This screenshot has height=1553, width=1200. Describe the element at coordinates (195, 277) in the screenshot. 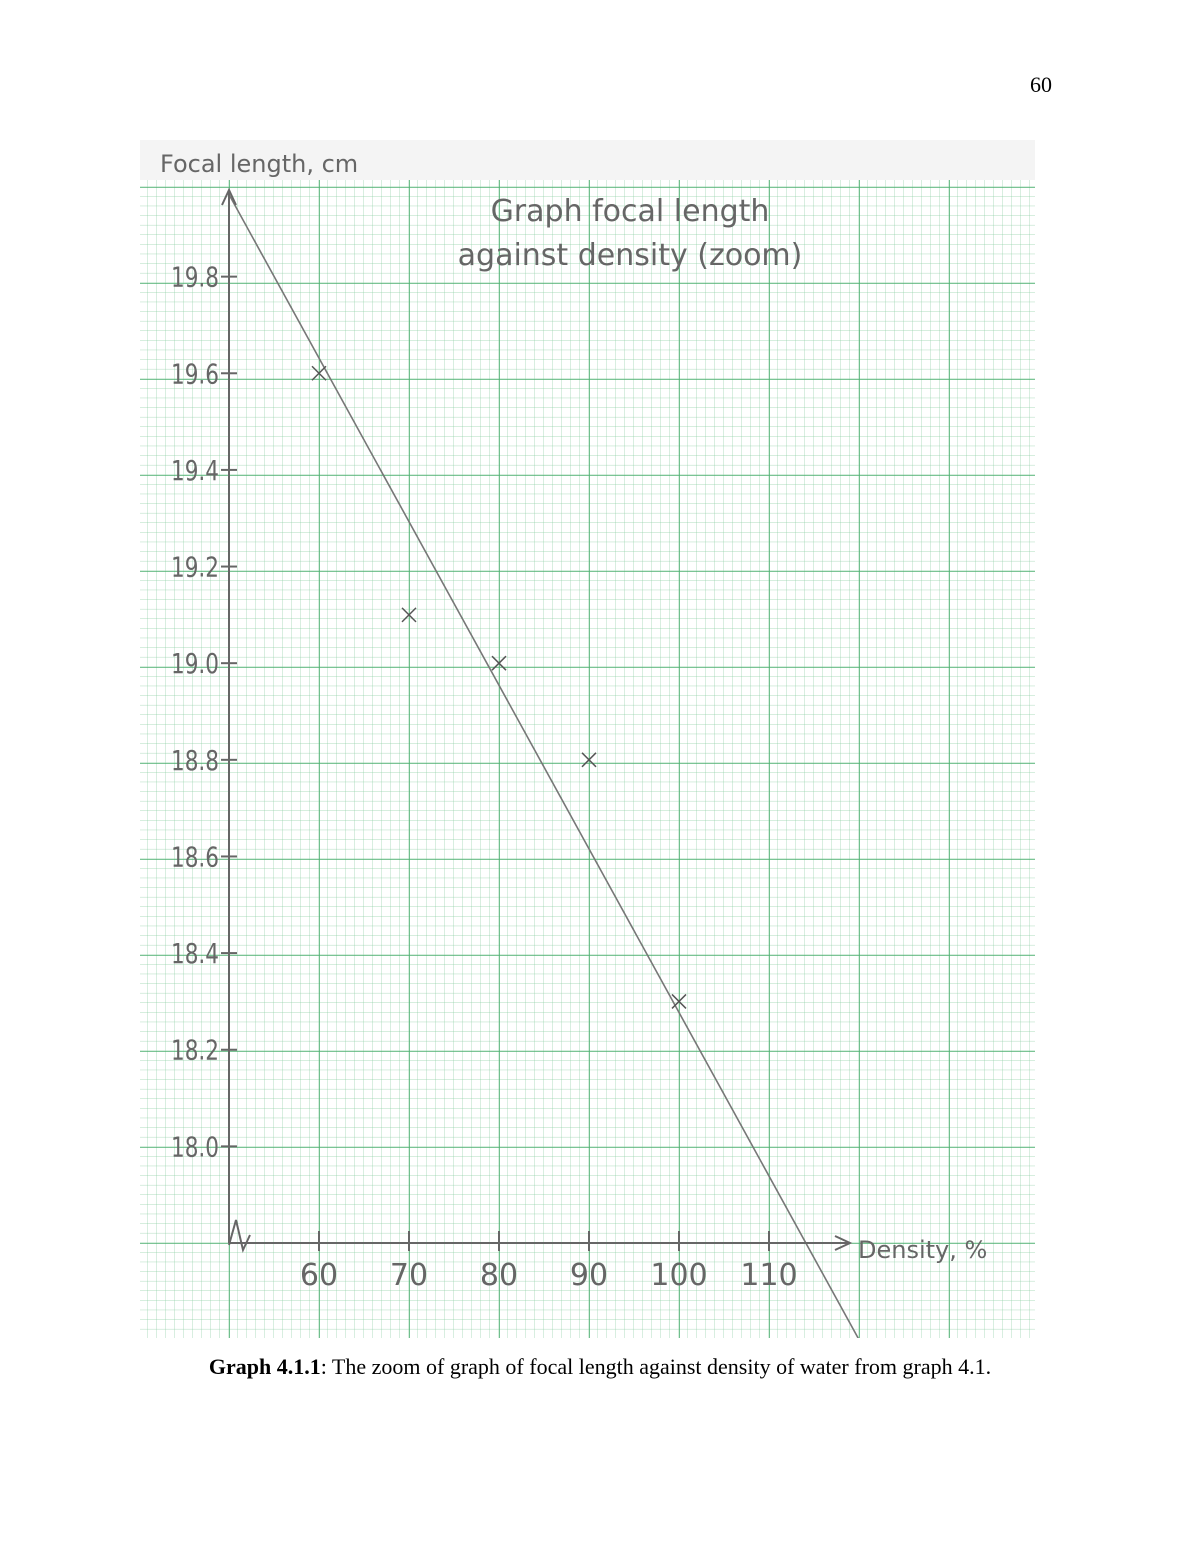

I see `y-tick-label: 19.8` at that location.